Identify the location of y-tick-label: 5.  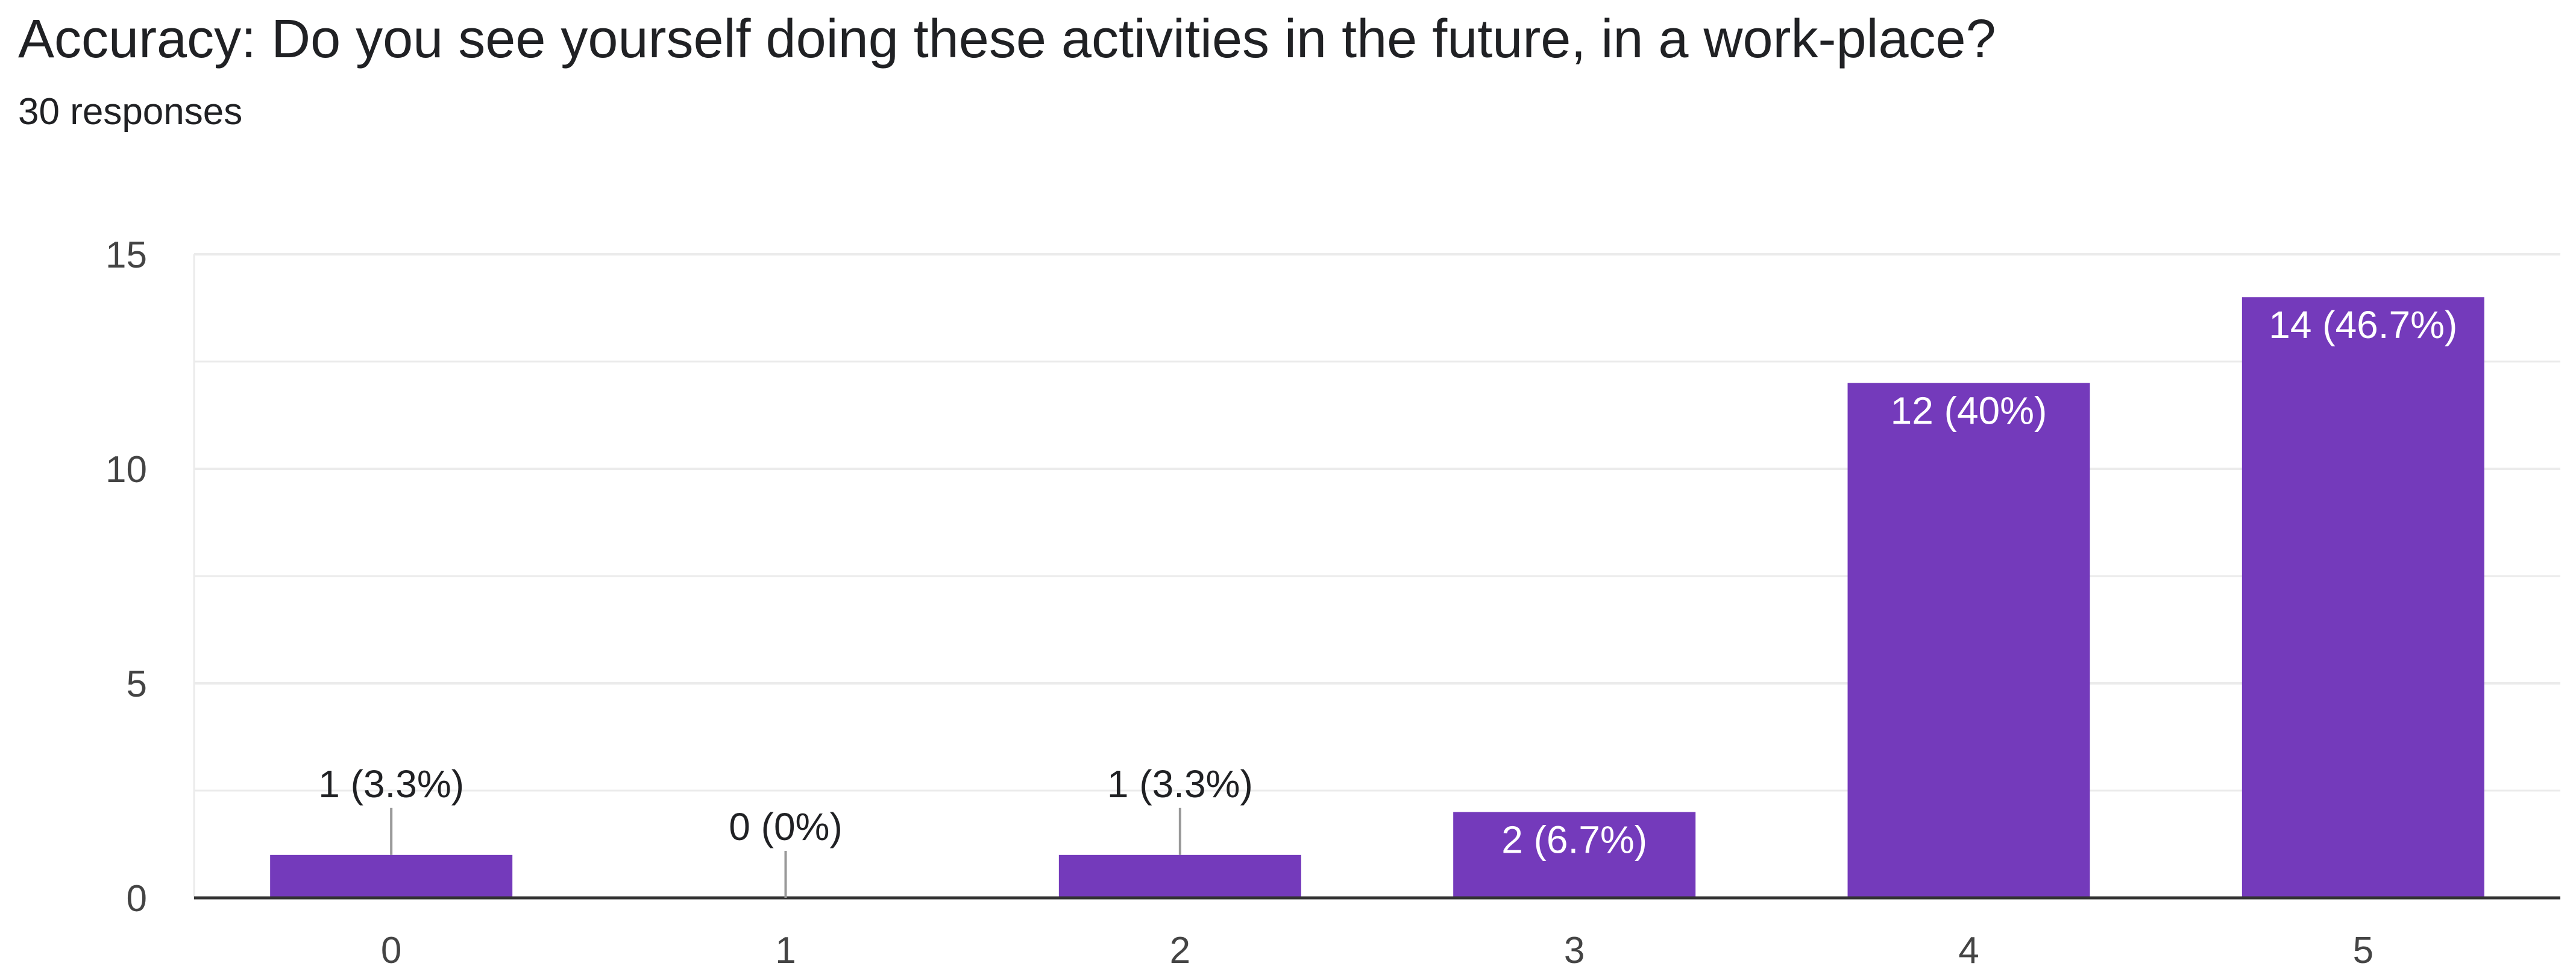
(137, 684).